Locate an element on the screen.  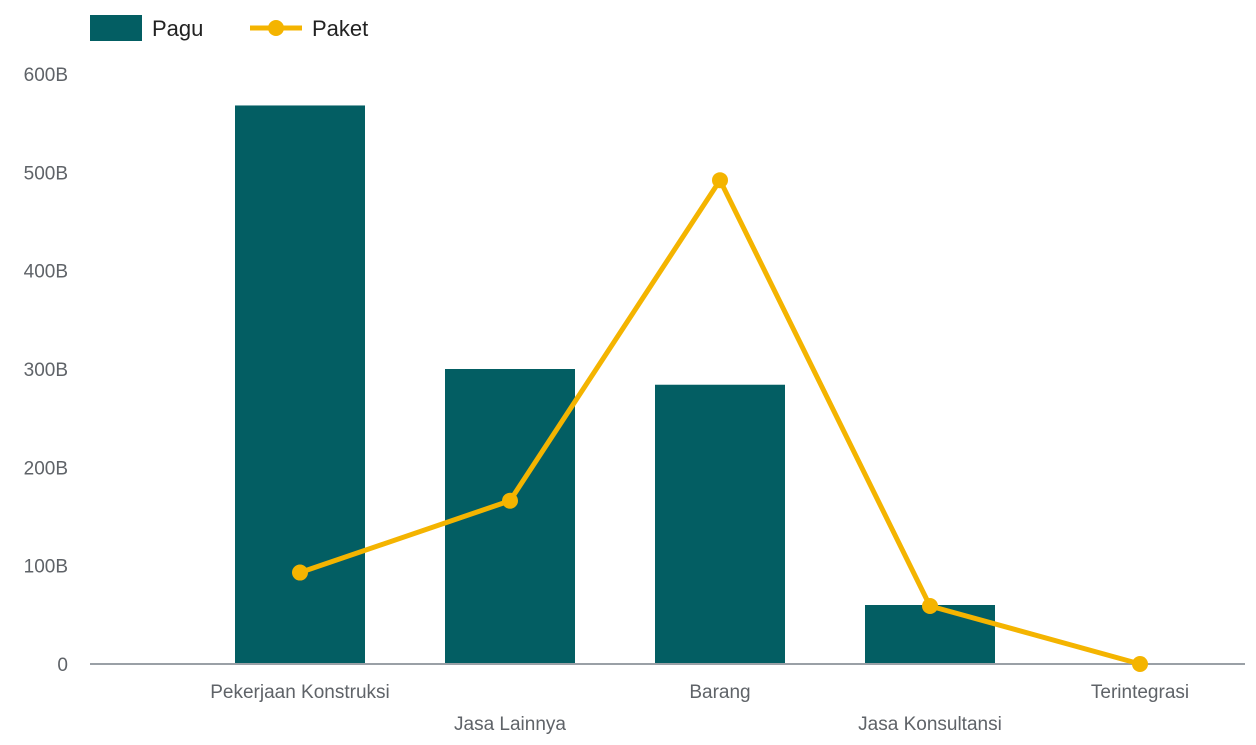
y-tick-label: 500B is located at coordinates (46, 173).